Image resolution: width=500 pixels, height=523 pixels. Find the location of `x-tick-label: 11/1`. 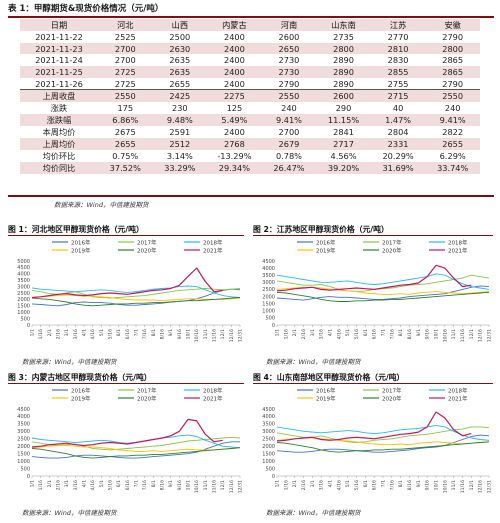

x-tick-label: 11/1 is located at coordinates (454, 334).